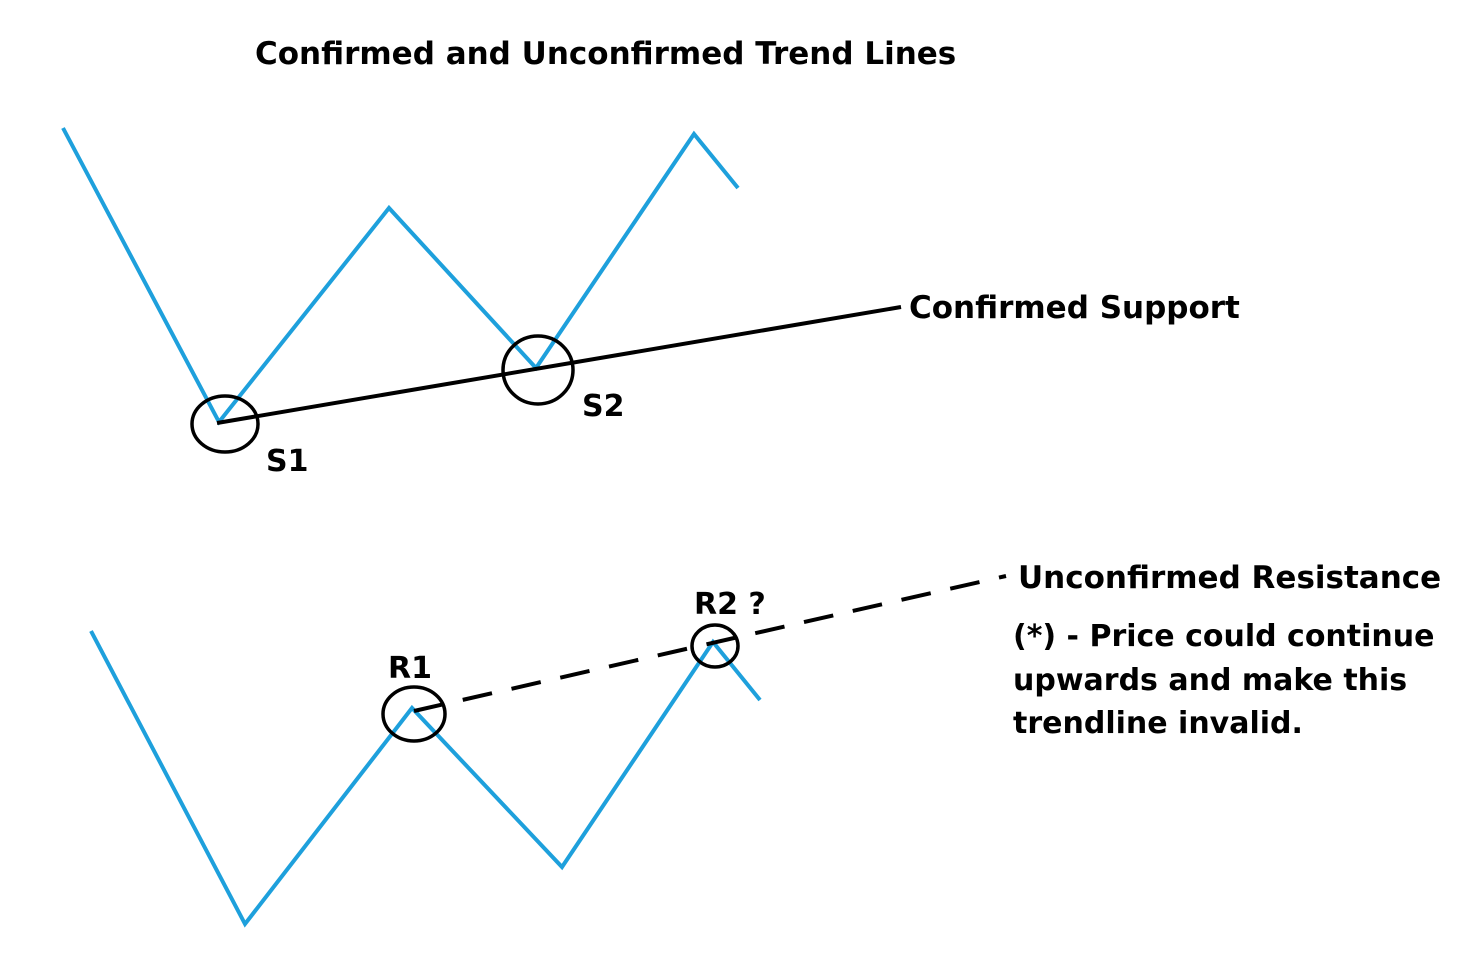 This screenshot has width=1470, height=970. Describe the element at coordinates (287, 461) in the screenshot. I see `s1-label: S1` at that location.